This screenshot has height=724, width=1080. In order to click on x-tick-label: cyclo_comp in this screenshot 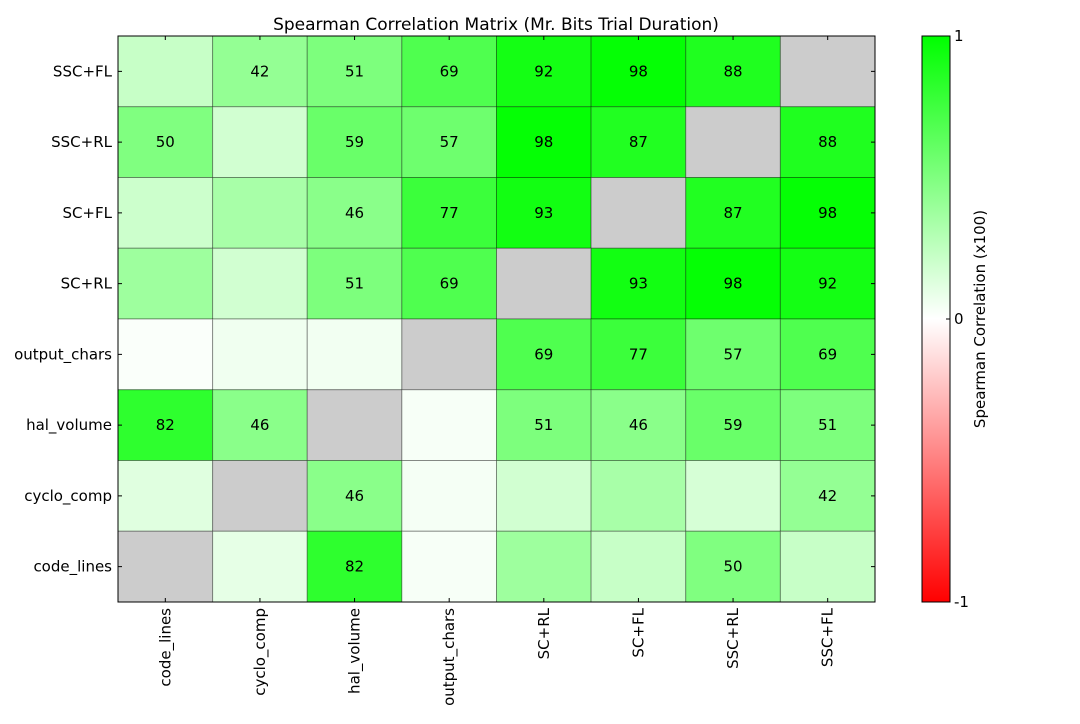, I will do `click(260, 652)`.